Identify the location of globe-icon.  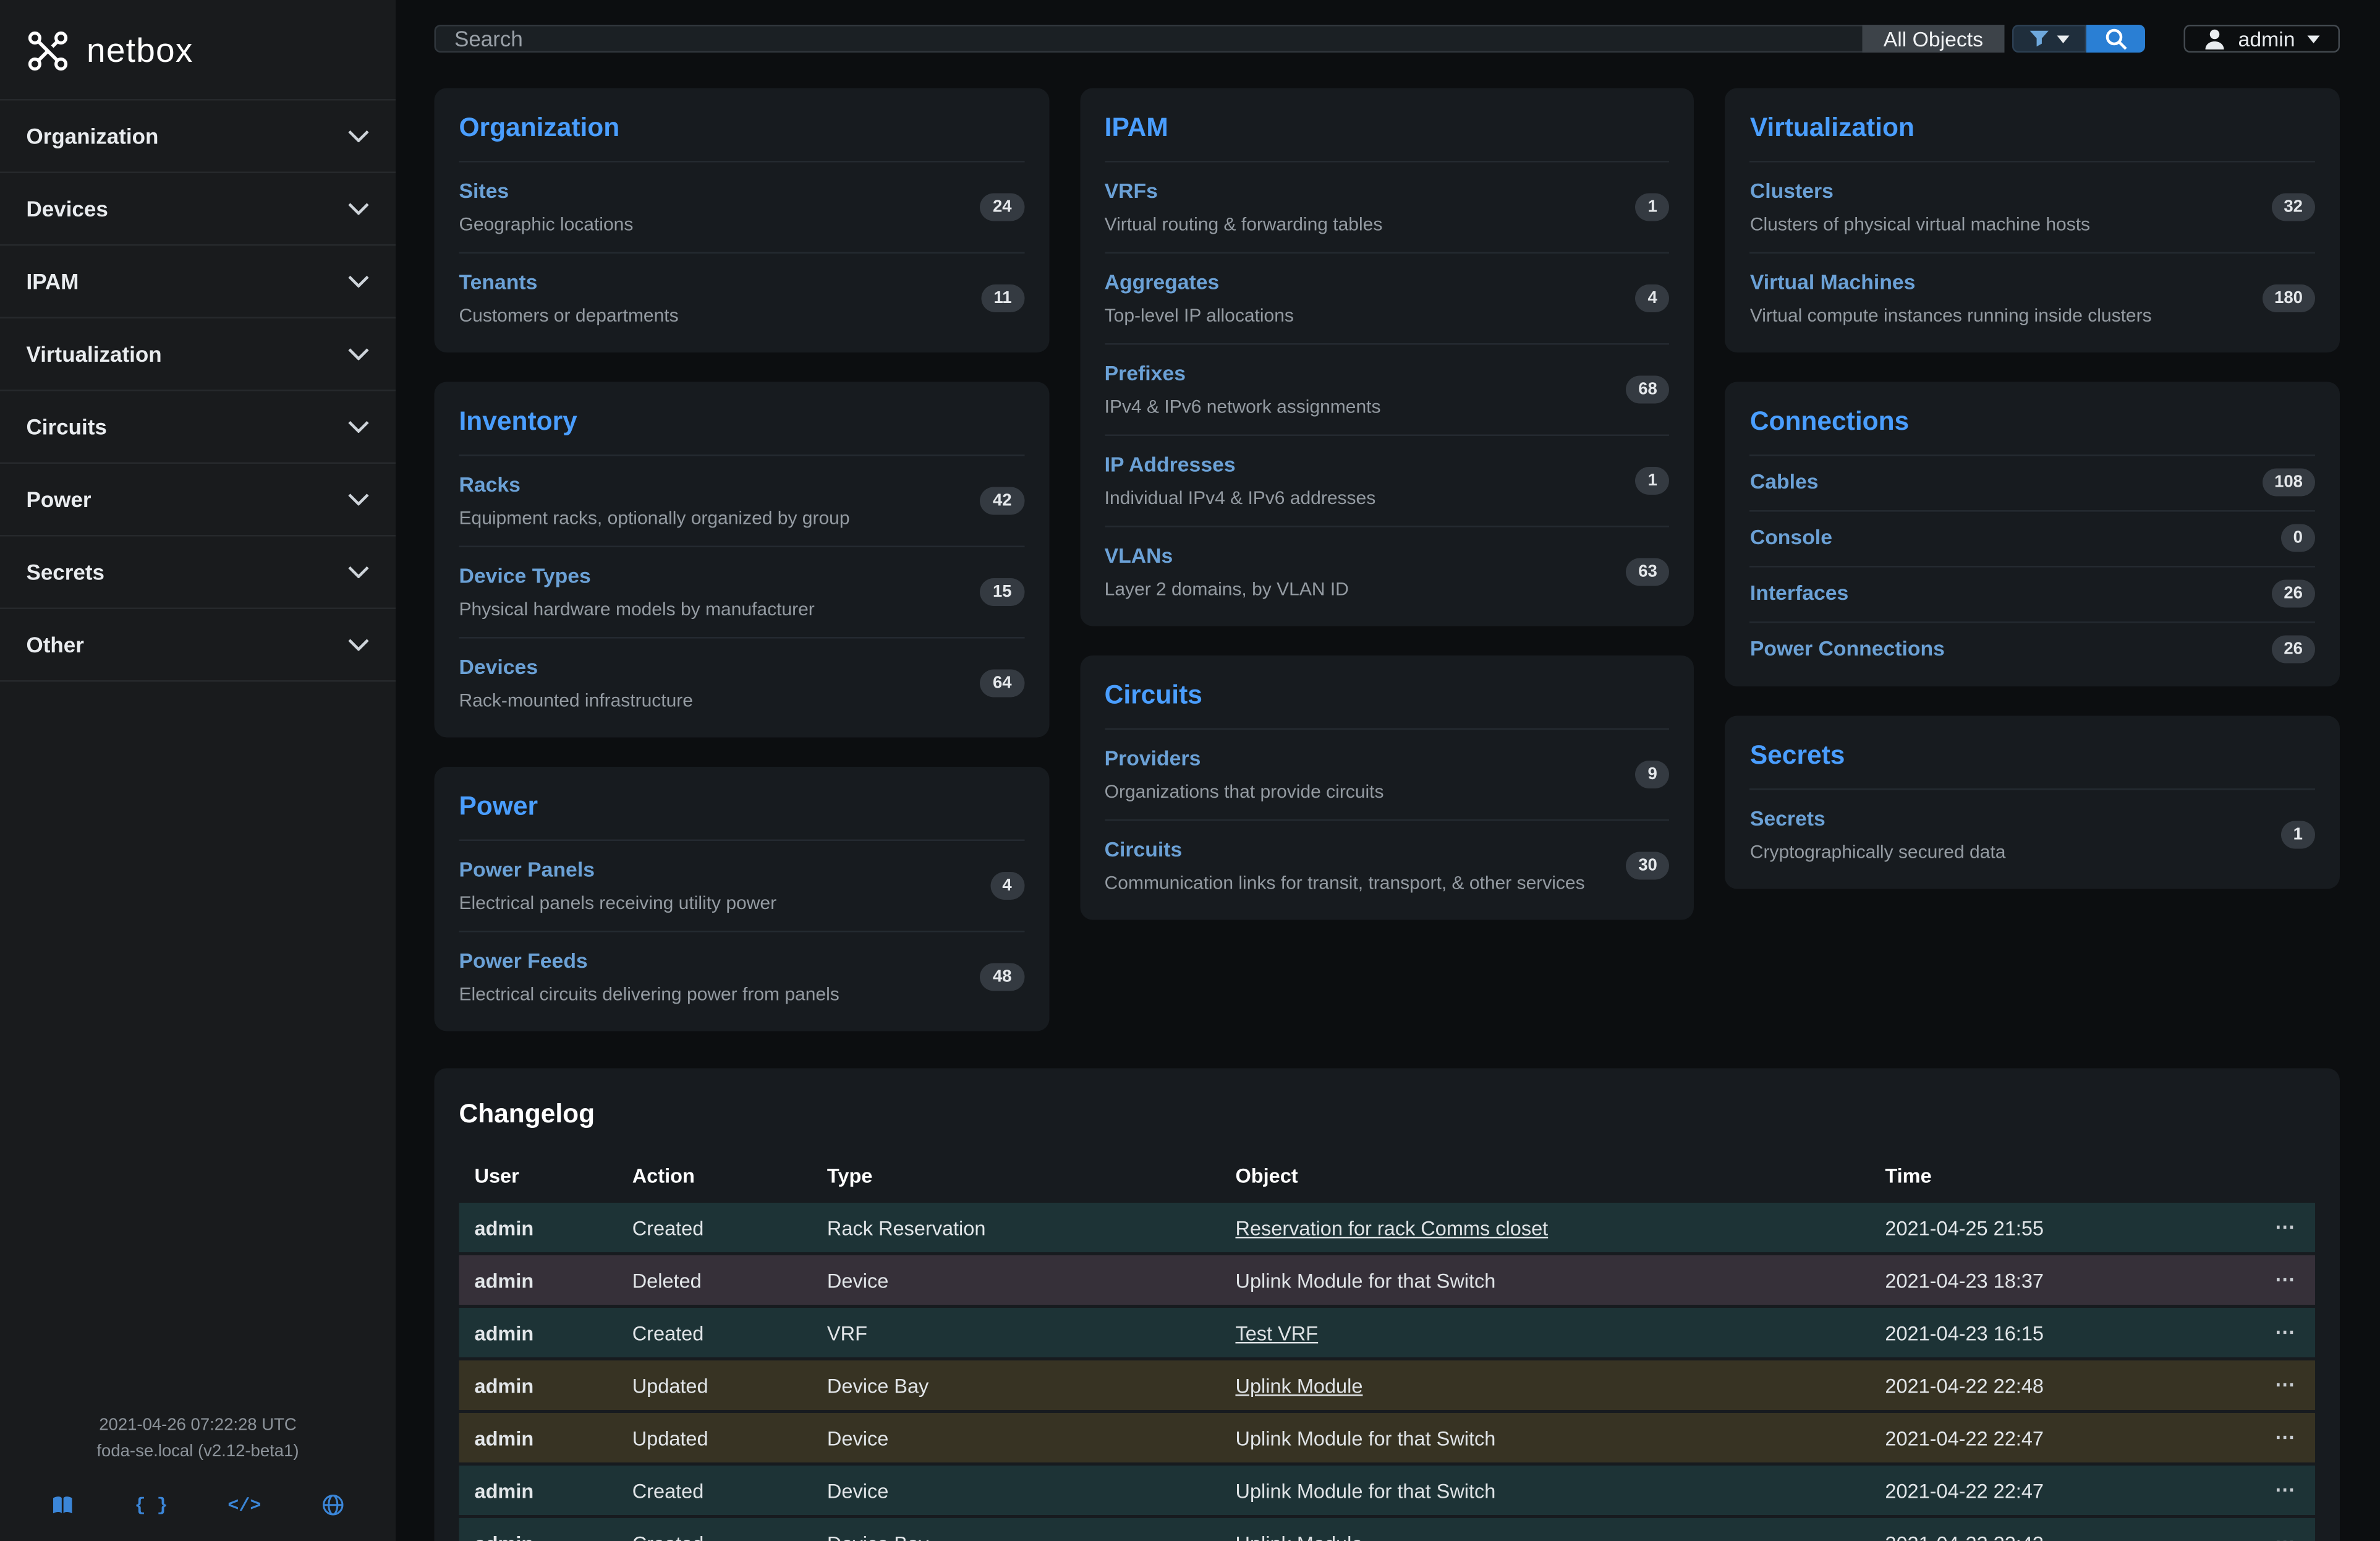
(332, 1505).